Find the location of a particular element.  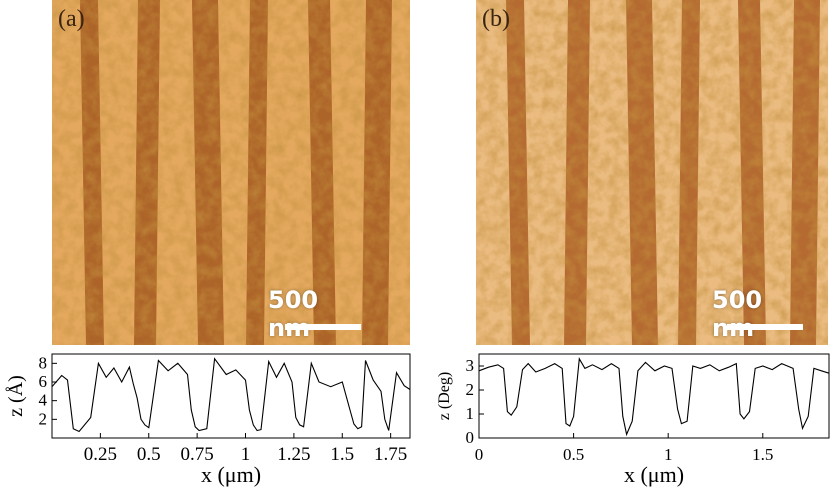

panel-label-a: (a) is located at coordinates (71, 19).